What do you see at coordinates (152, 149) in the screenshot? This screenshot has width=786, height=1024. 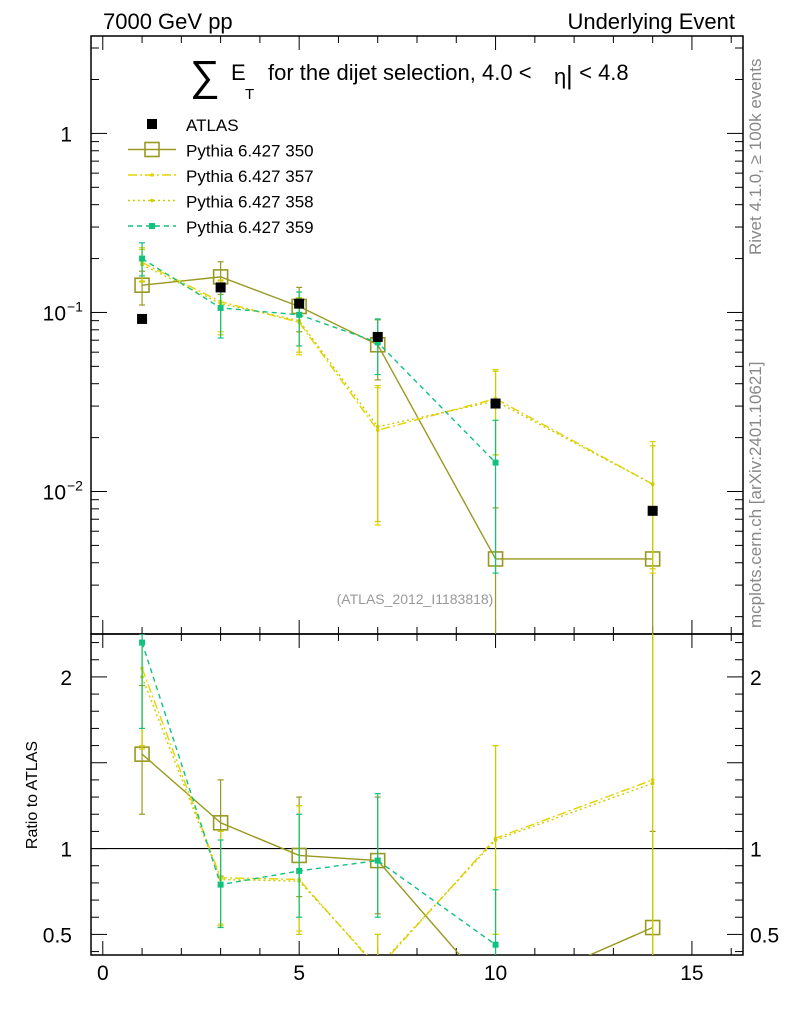 I see `legend-p350-marker` at bounding box center [152, 149].